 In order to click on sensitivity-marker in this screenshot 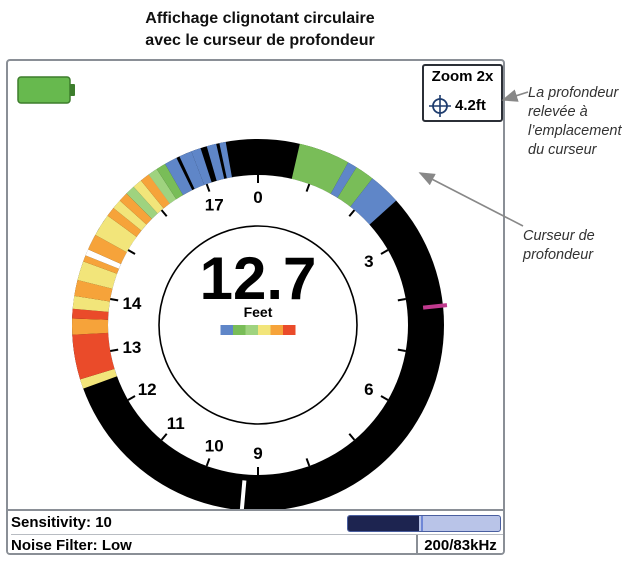, I will do `click(421, 523)`.